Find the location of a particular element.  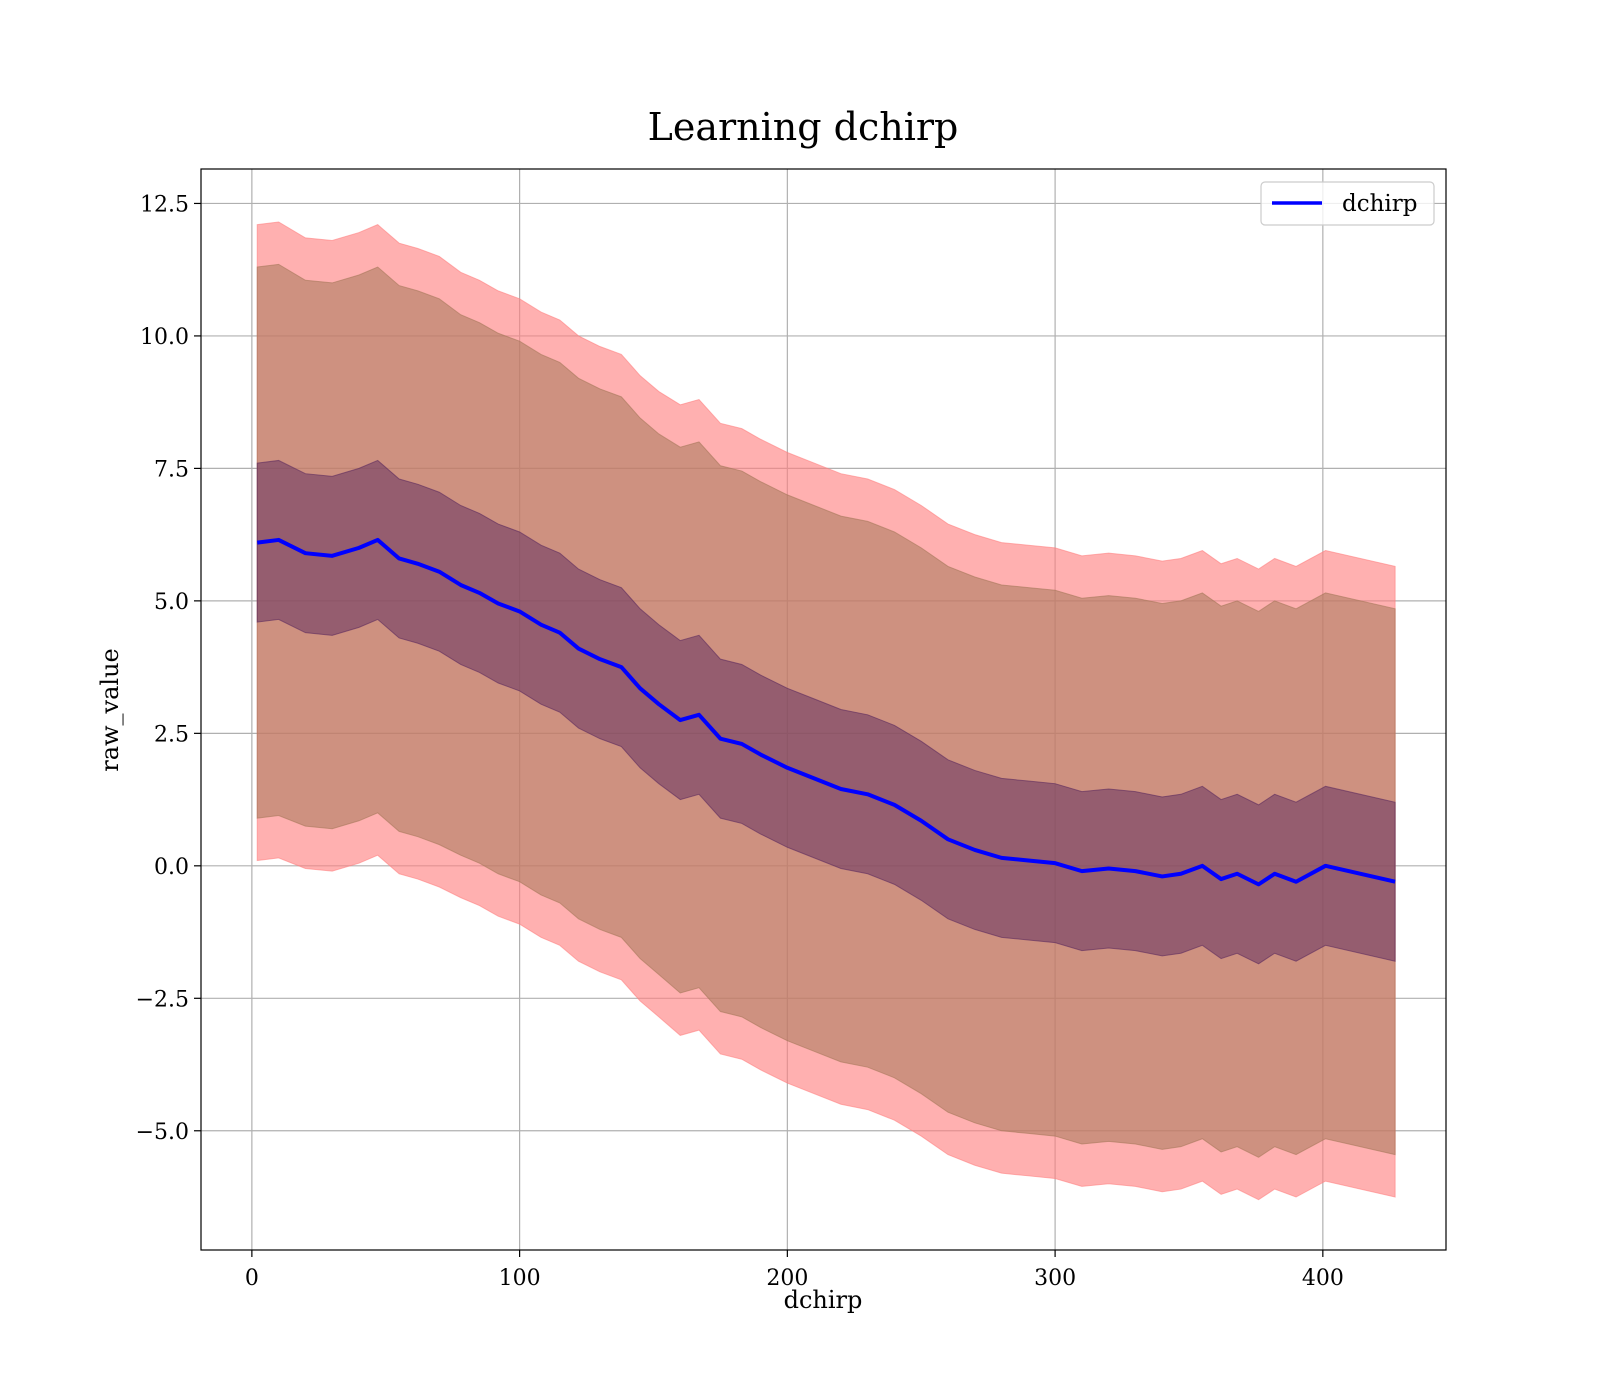

legend-label-dchirp: dchirp is located at coordinates (1380, 204).